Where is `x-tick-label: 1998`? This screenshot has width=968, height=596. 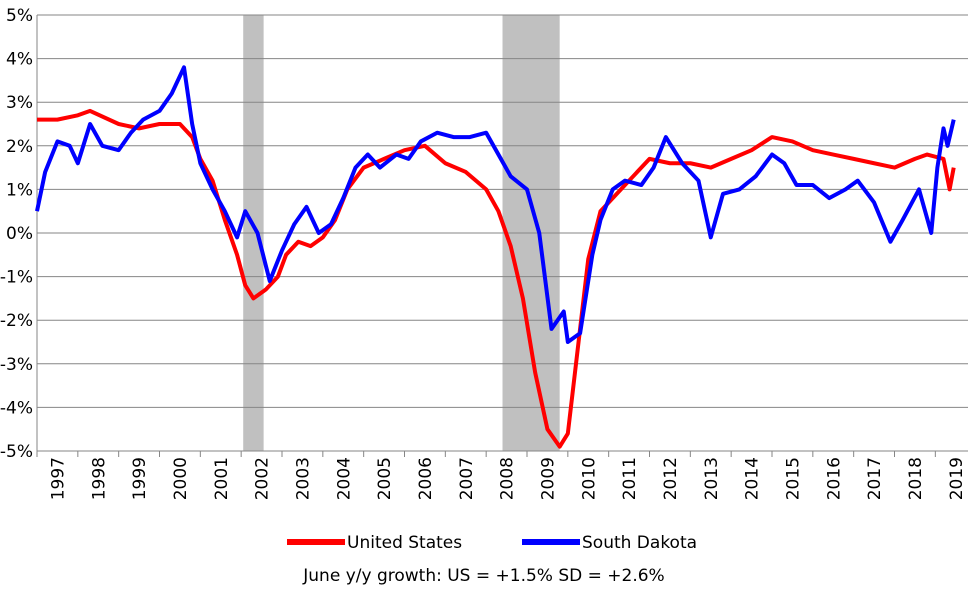
x-tick-label: 1998 is located at coordinates (99, 478).